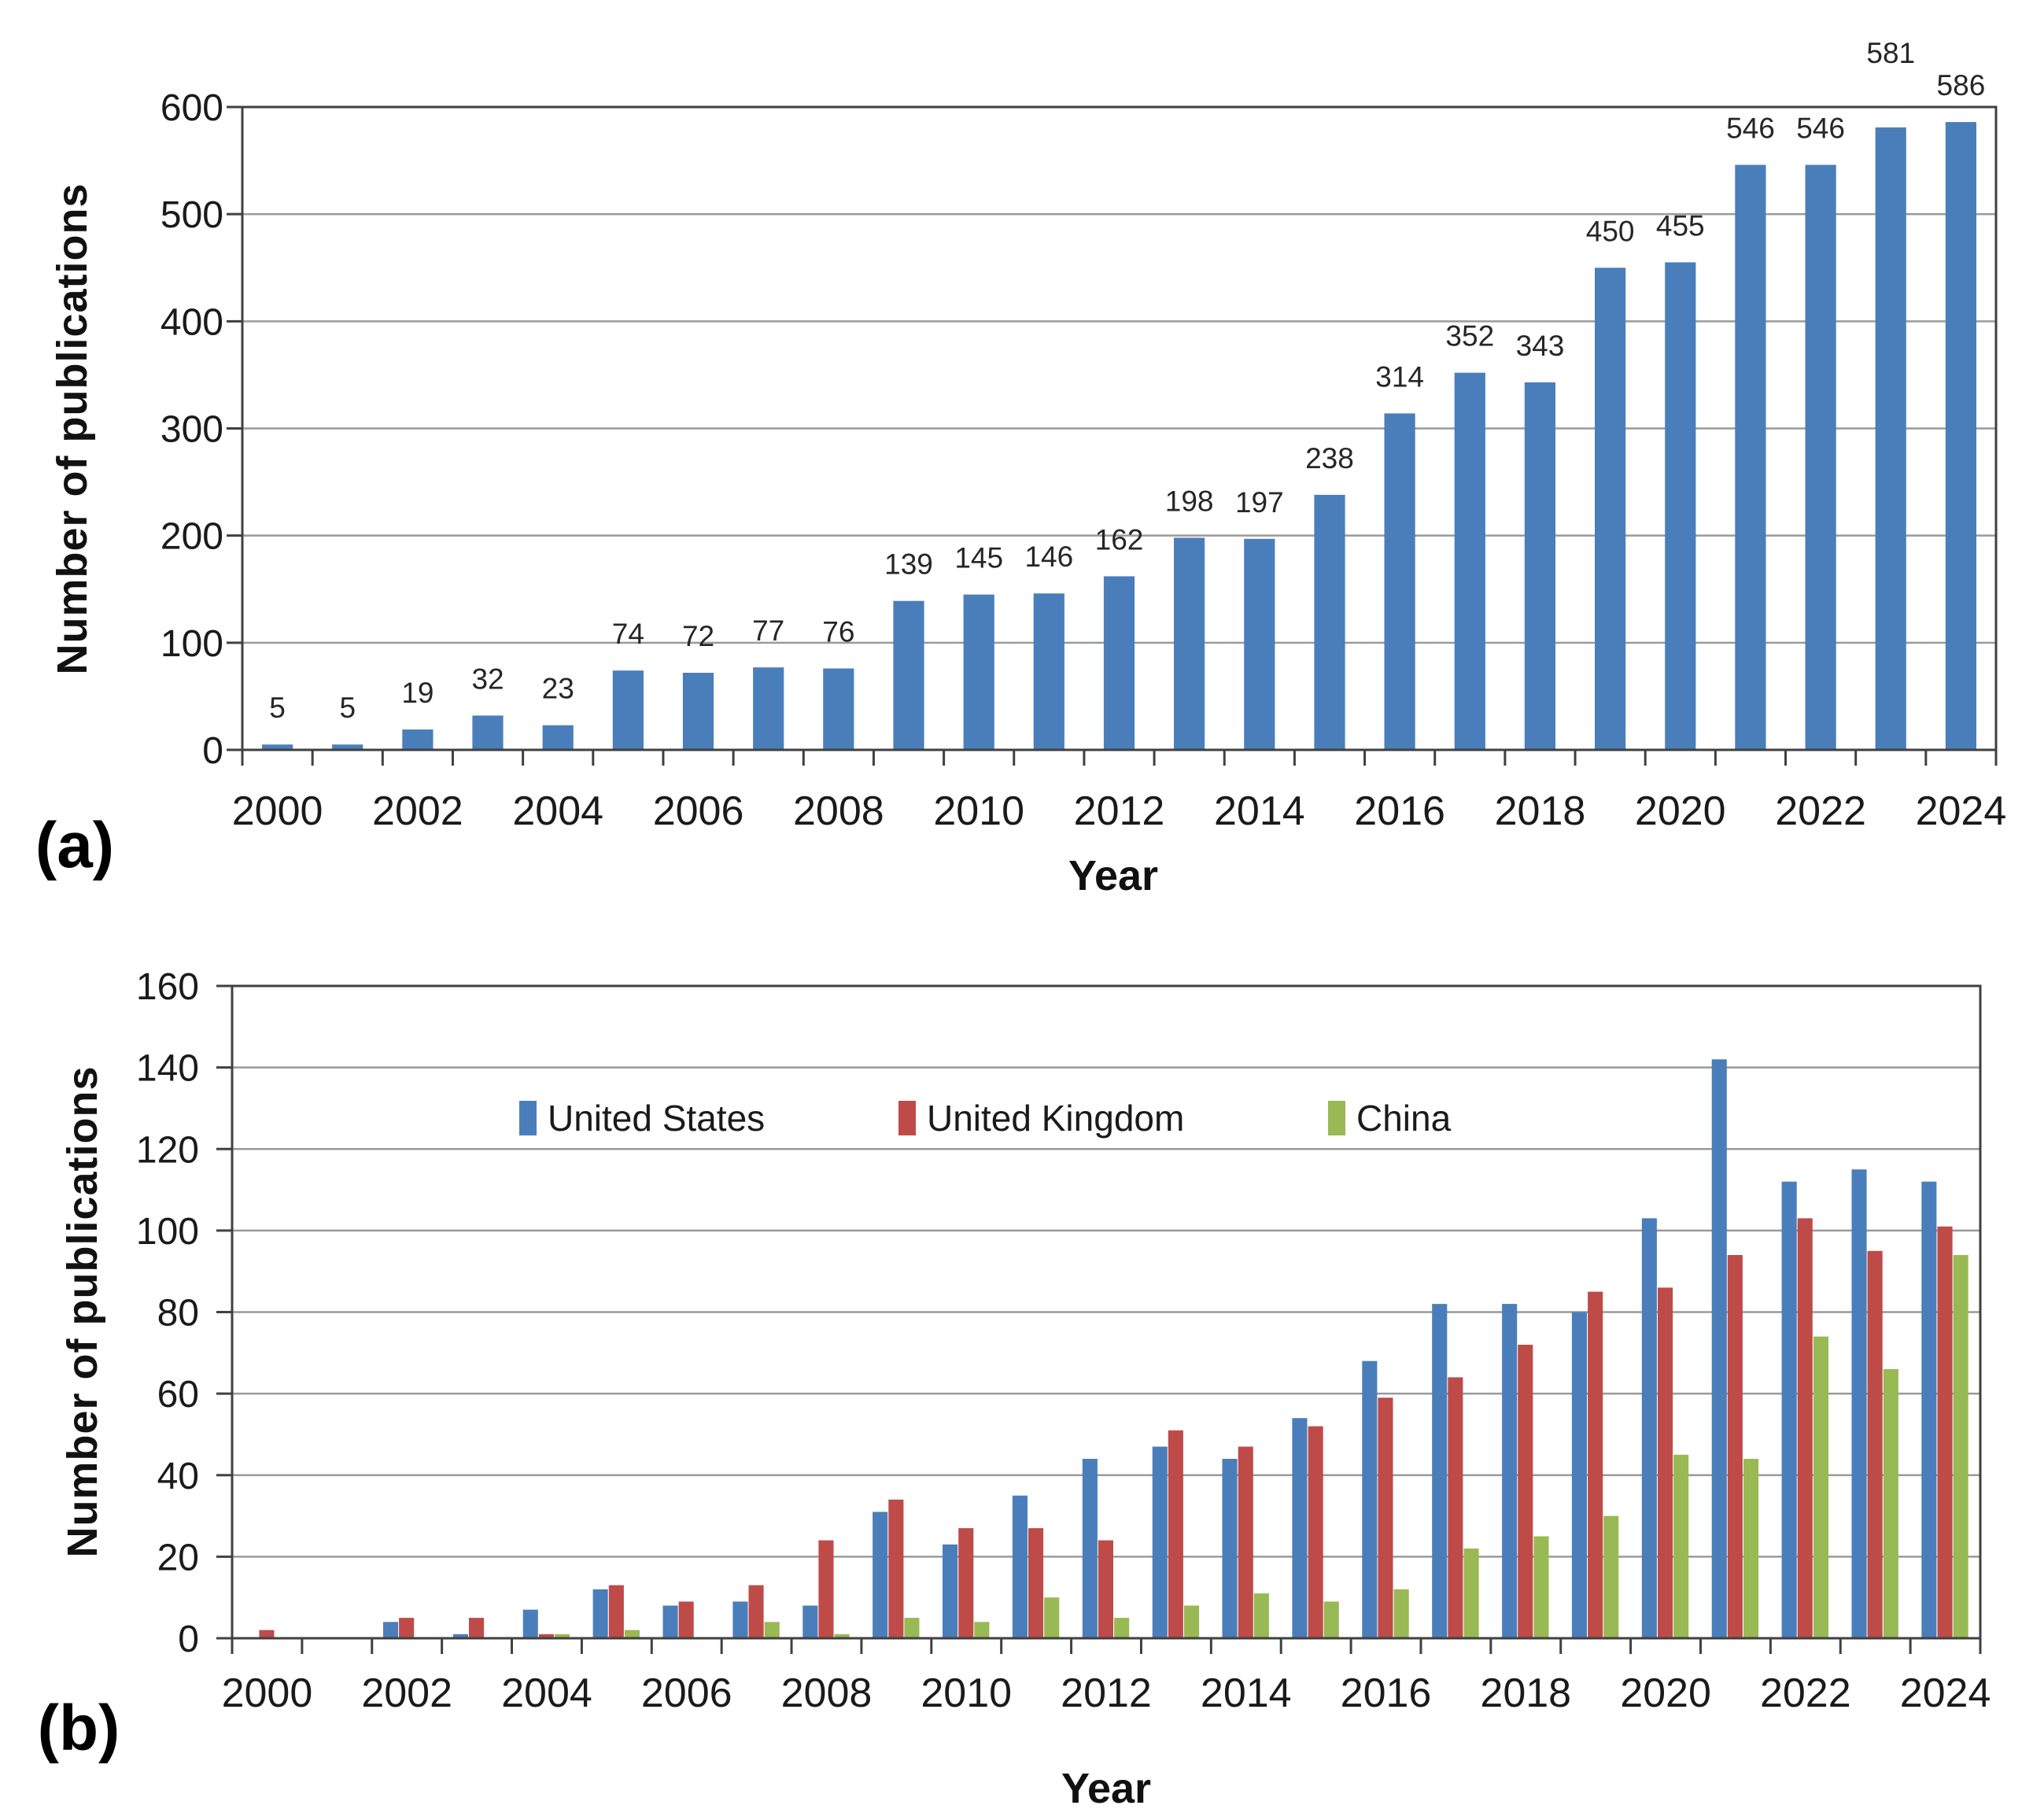 The width and height of the screenshot is (2033, 1820). What do you see at coordinates (1048, 671) in the screenshot?
I see `bar-publications-2011` at bounding box center [1048, 671].